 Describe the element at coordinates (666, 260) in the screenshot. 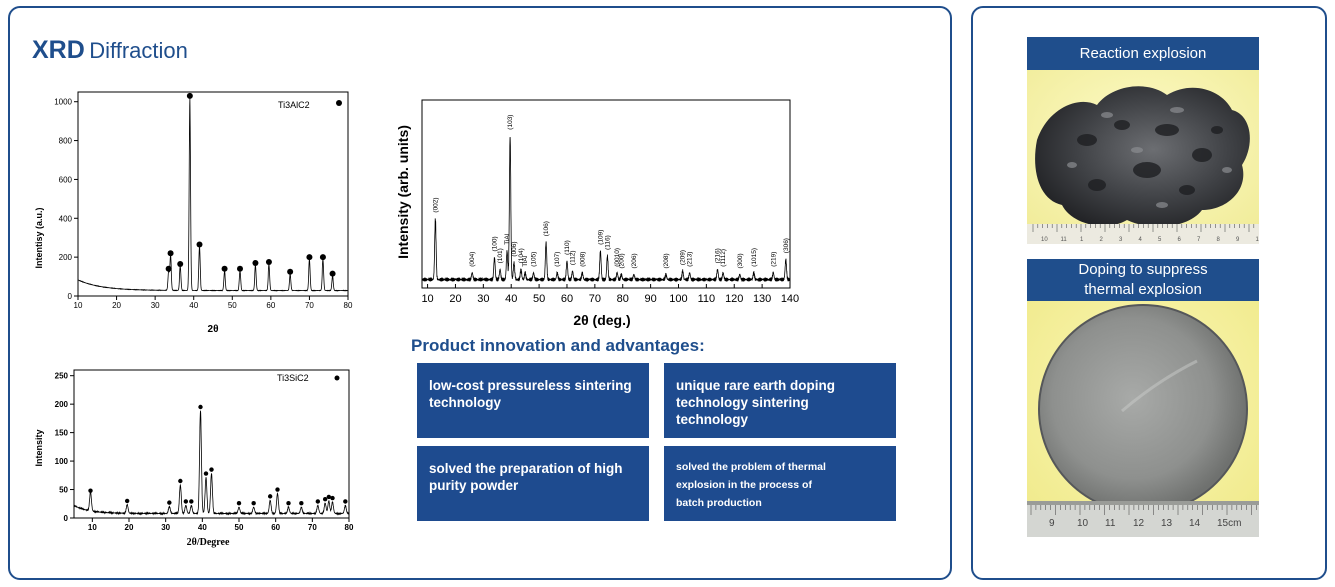

I see `peak-label: (208)` at that location.